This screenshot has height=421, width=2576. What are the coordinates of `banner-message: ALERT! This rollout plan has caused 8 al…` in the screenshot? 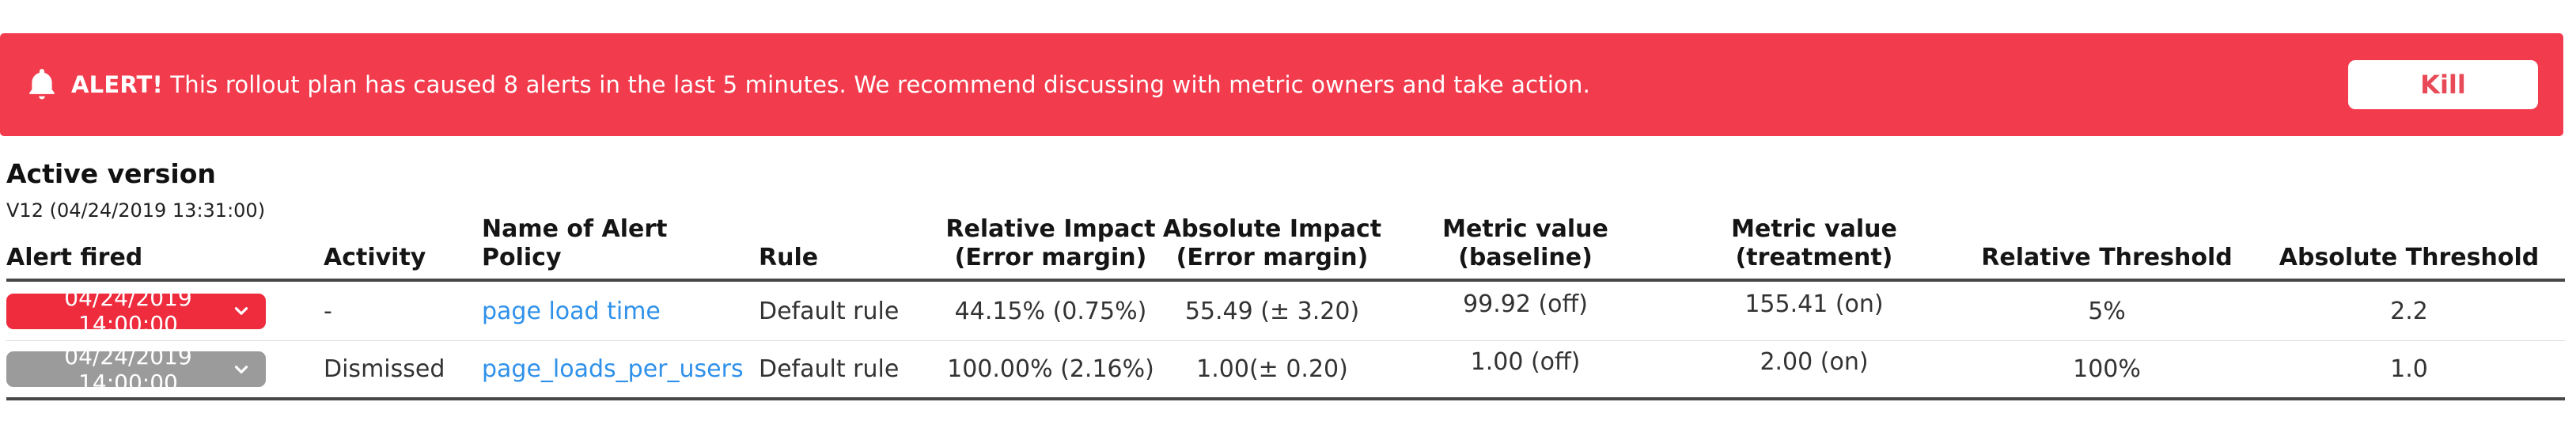 It's located at (830, 84).